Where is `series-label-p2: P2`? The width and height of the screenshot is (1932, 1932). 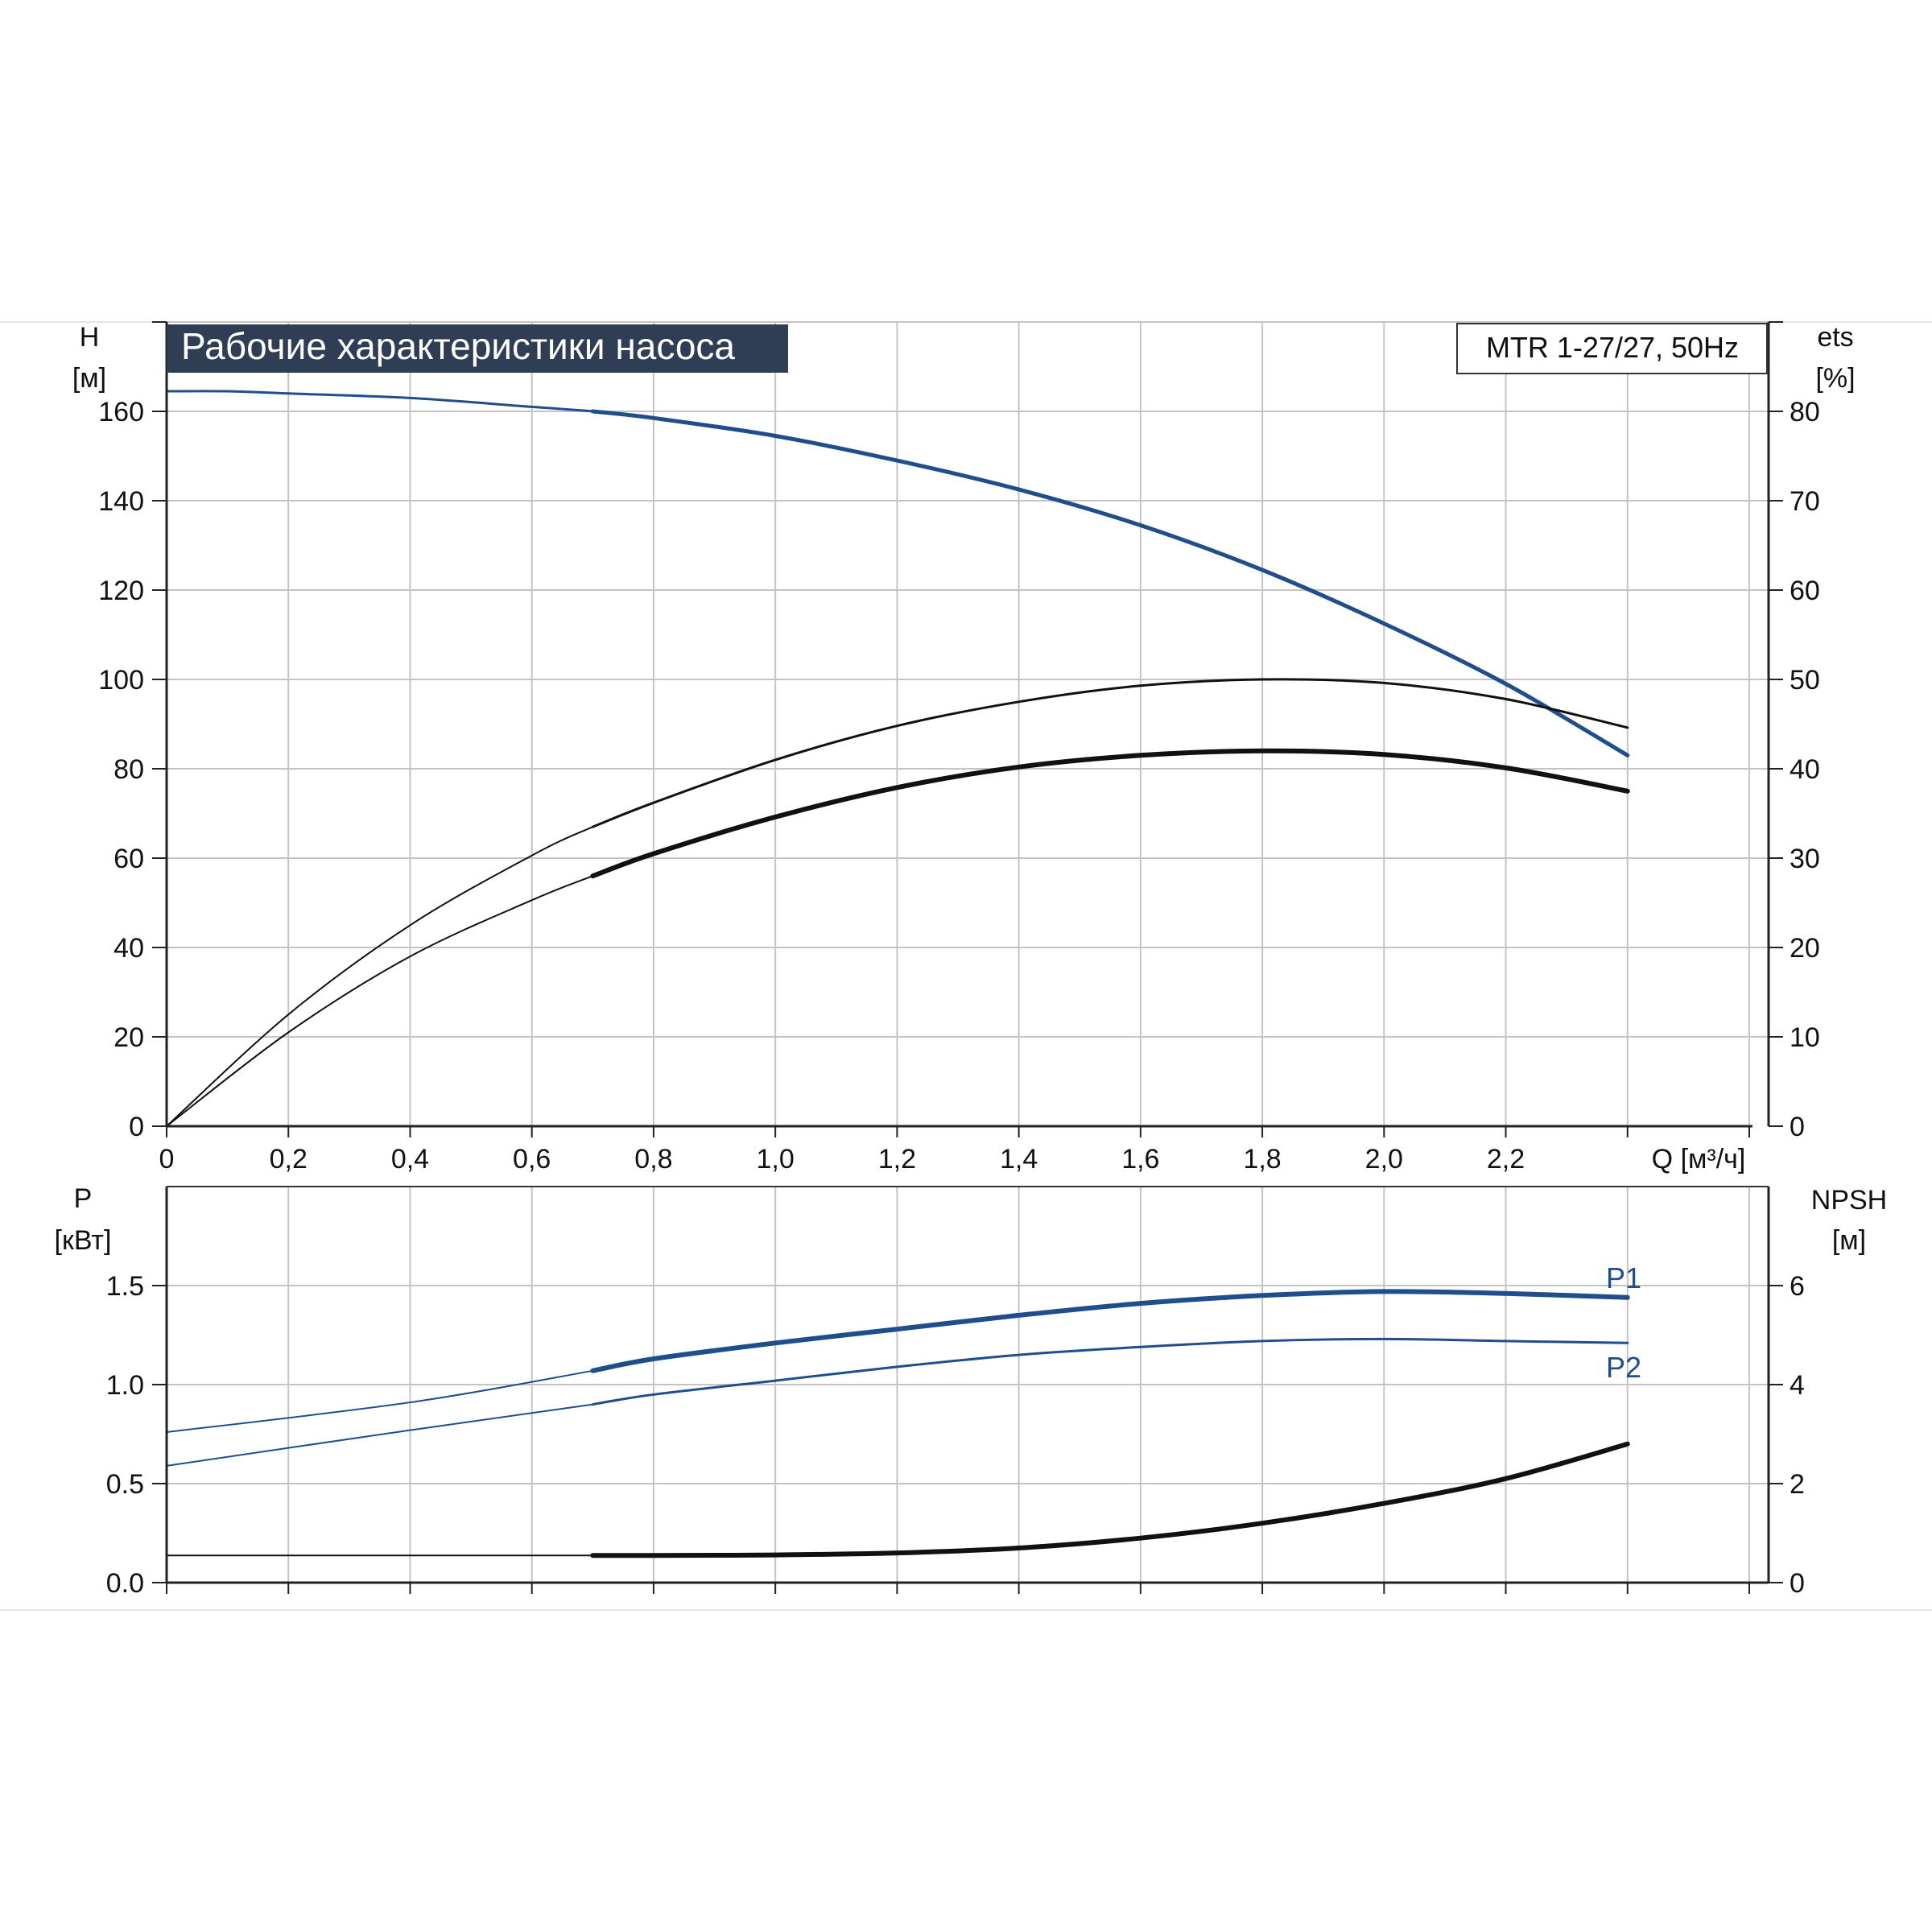 series-label-p2: P2 is located at coordinates (1623, 1367).